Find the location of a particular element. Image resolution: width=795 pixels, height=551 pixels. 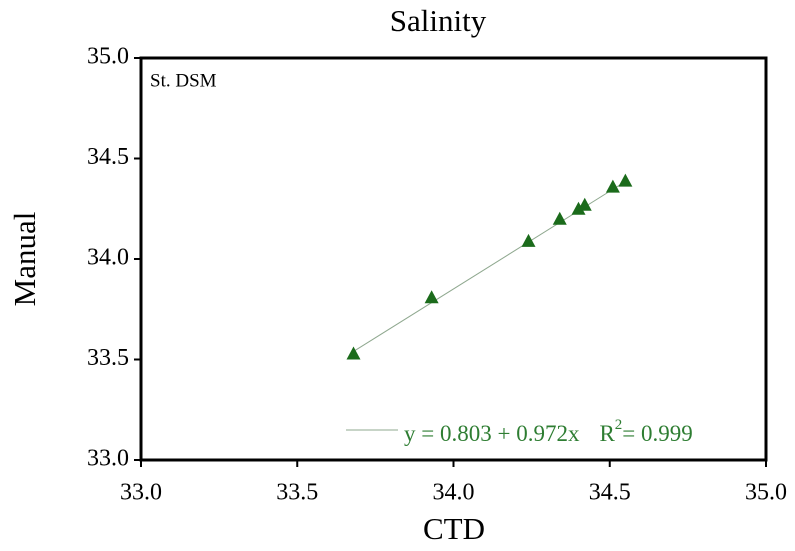

y-tick-label: 35.0 is located at coordinates (108, 57).